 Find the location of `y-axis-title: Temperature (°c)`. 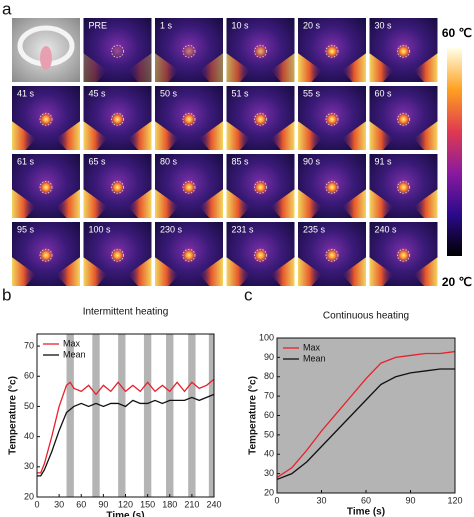

y-axis-title: Temperature (°c) is located at coordinates (13, 415).